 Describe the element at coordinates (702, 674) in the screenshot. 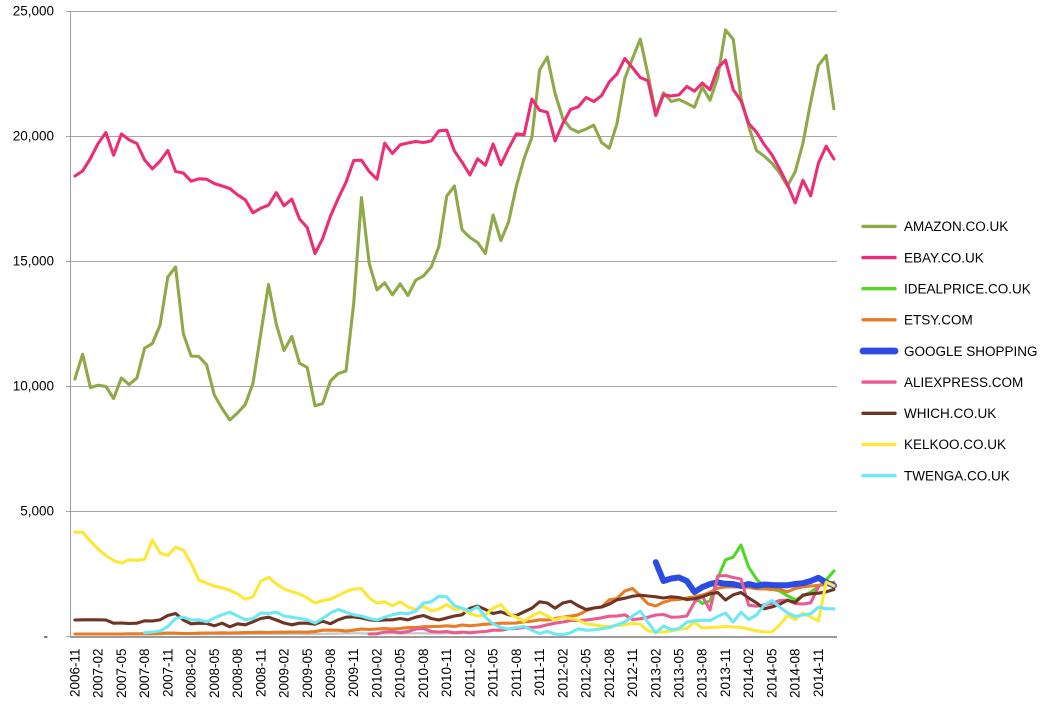

I see `svg-text: 2013-08` at that location.